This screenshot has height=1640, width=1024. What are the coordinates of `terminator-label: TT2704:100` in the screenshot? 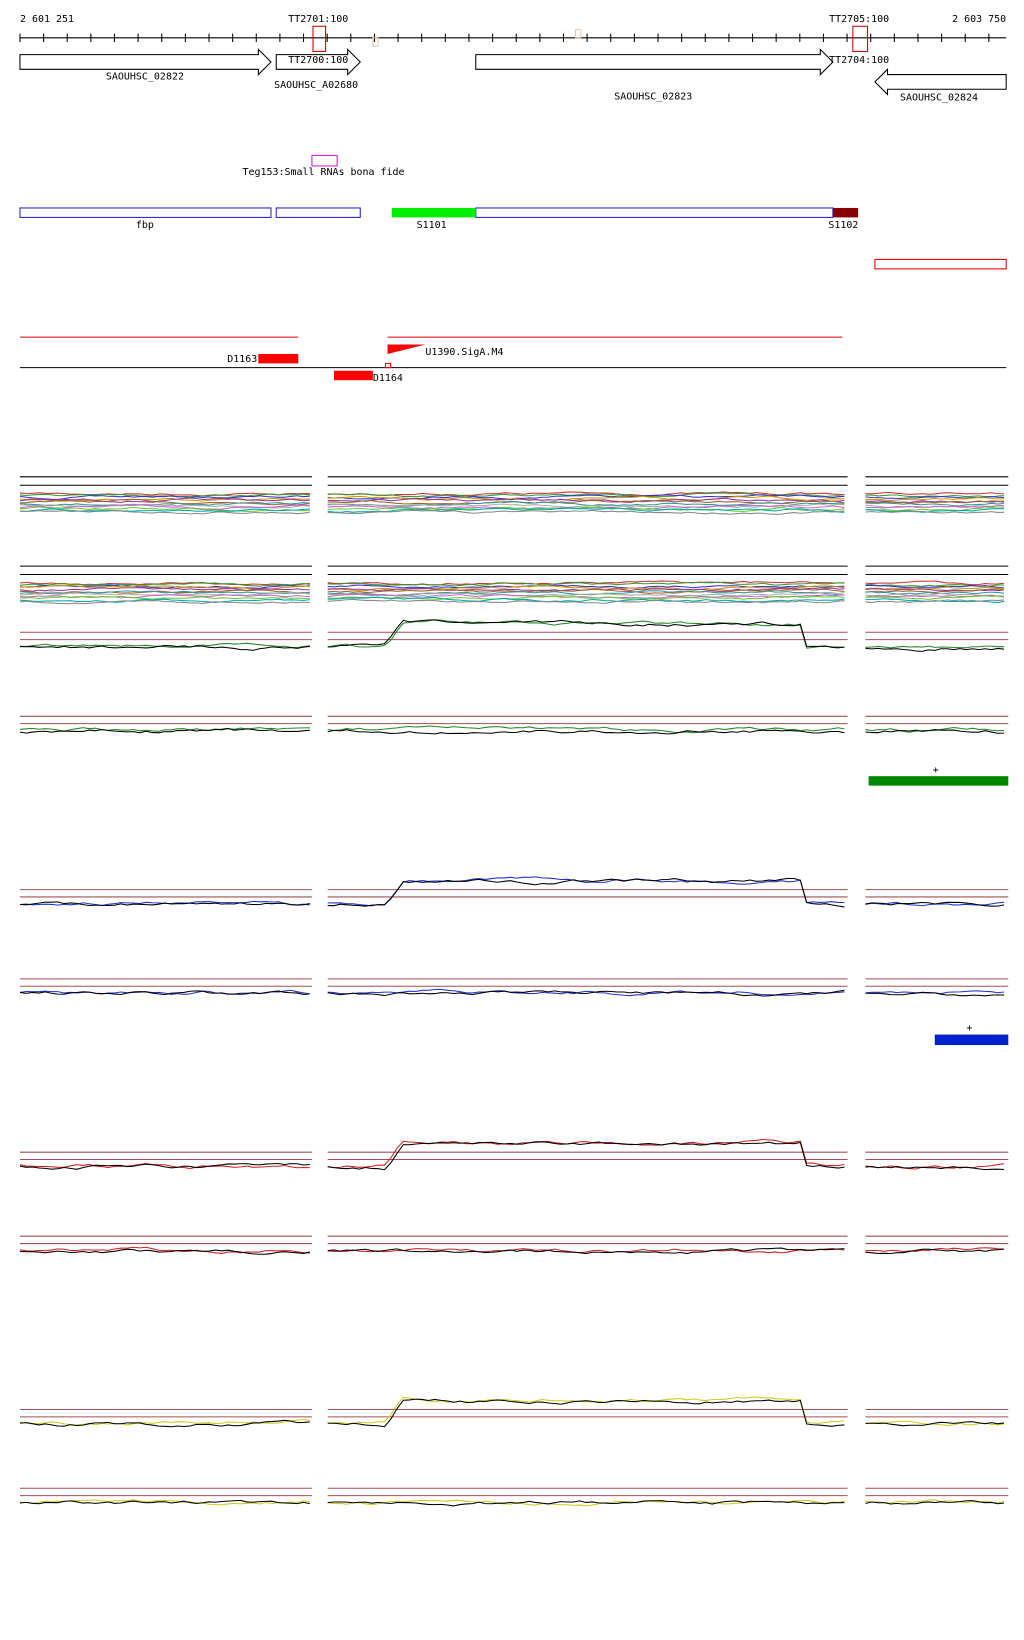 It's located at (859, 60).